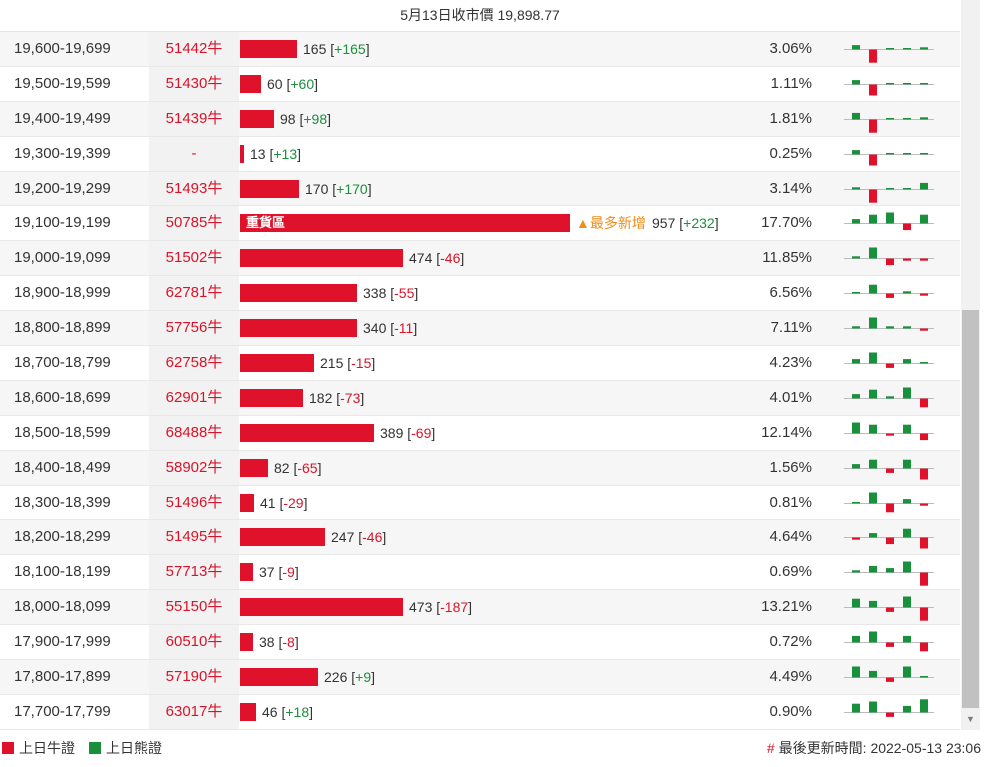 This screenshot has height=767, width=987. Describe the element at coordinates (970, 509) in the screenshot. I see `scrollbar-thumb` at that location.